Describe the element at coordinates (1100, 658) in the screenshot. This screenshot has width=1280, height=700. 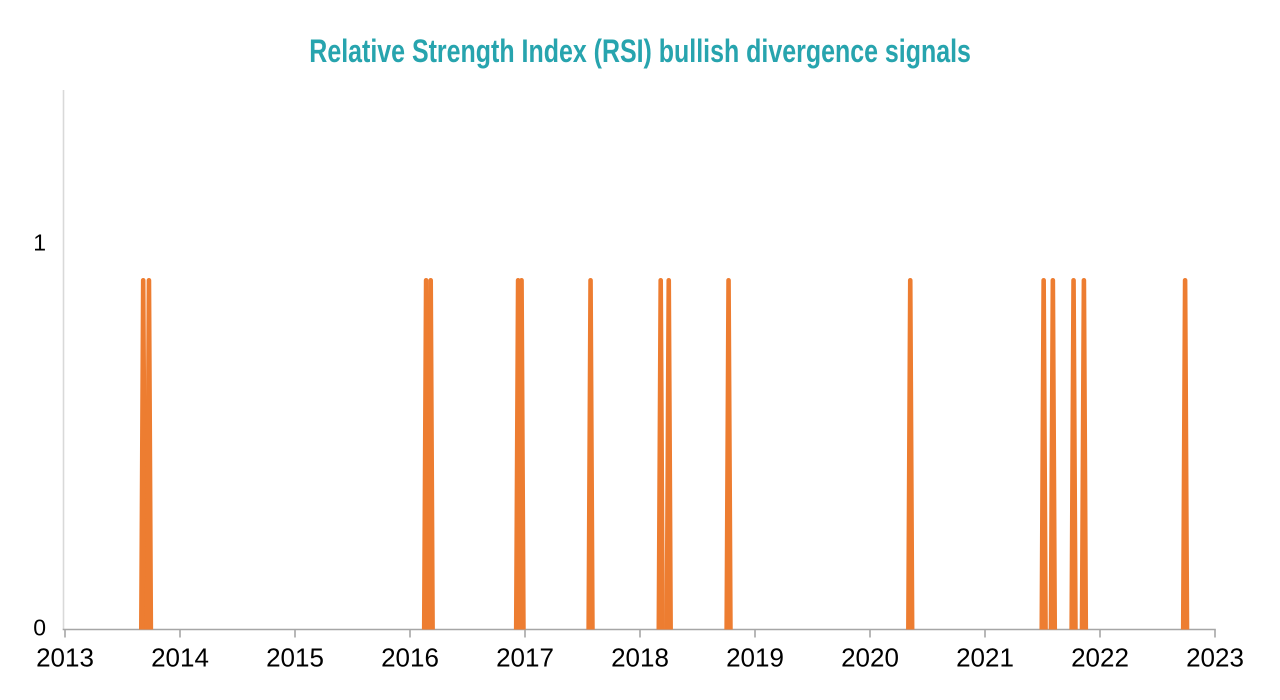
I see `x-tick-label: 2022` at that location.